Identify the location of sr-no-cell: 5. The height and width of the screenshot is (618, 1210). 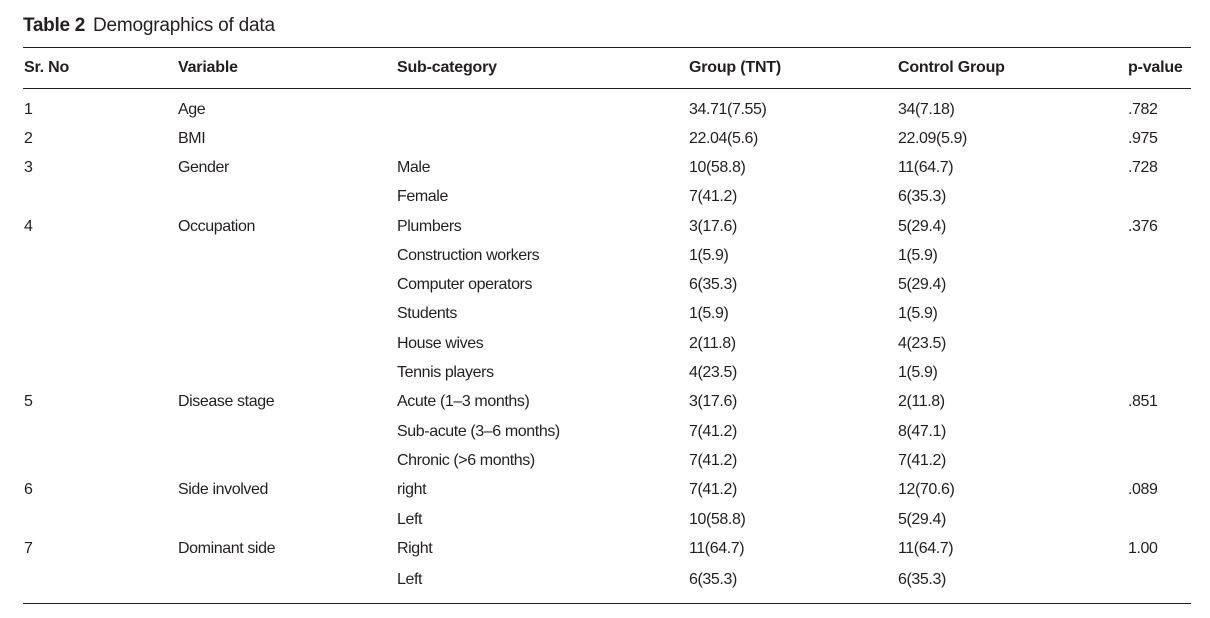
(28, 402).